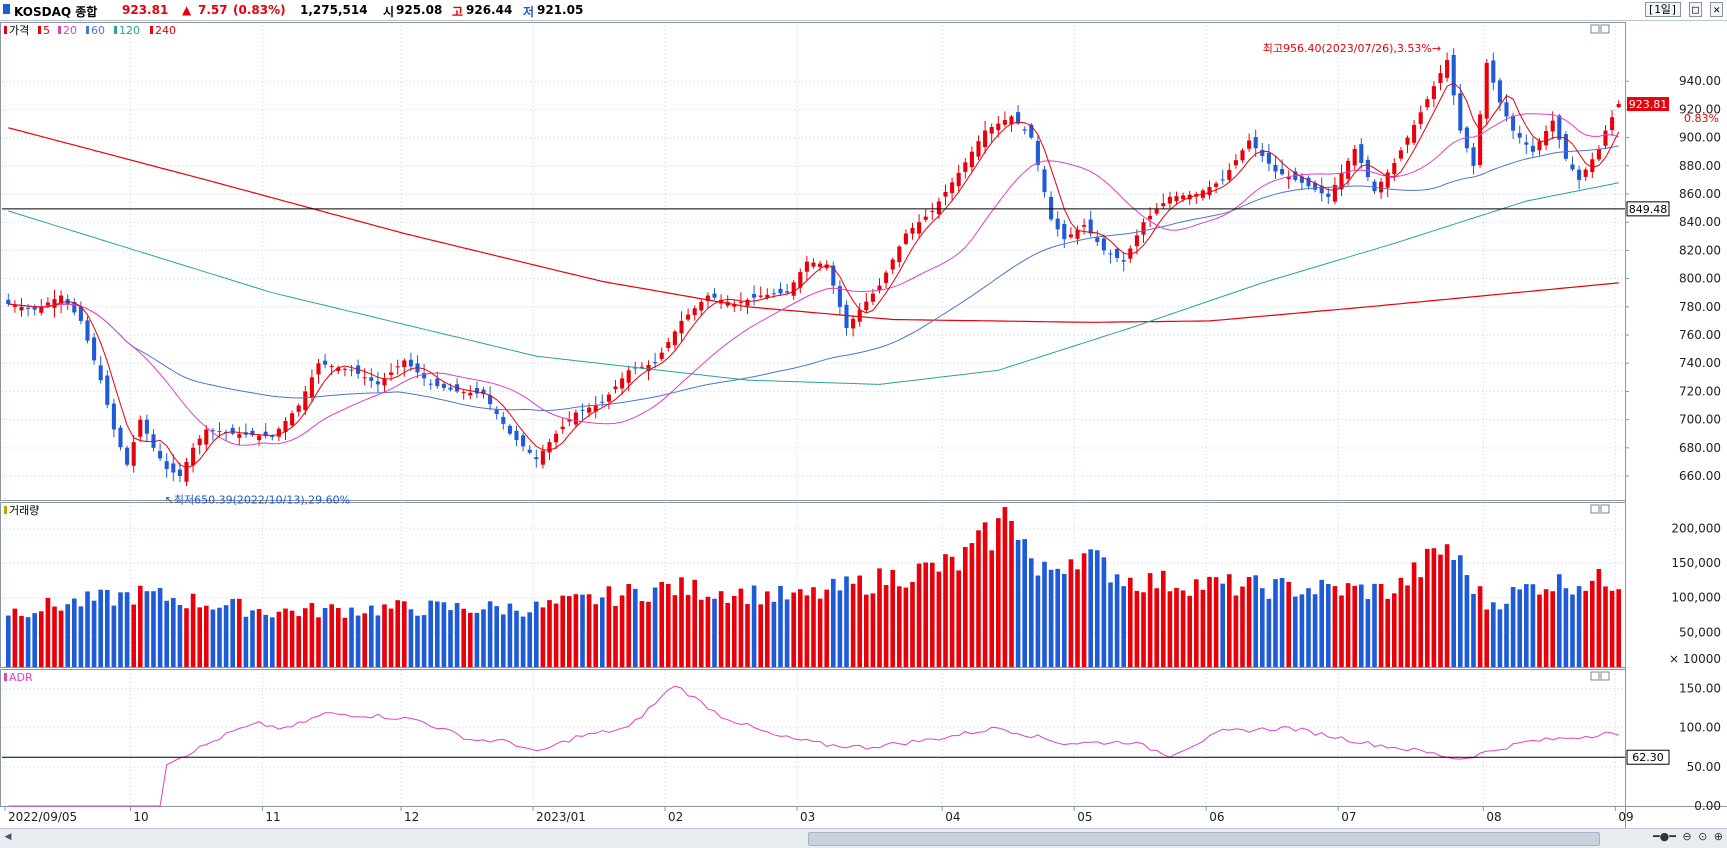 The image size is (1727, 848). What do you see at coordinates (1695, 9) in the screenshot?
I see `minimize-icon: □` at bounding box center [1695, 9].